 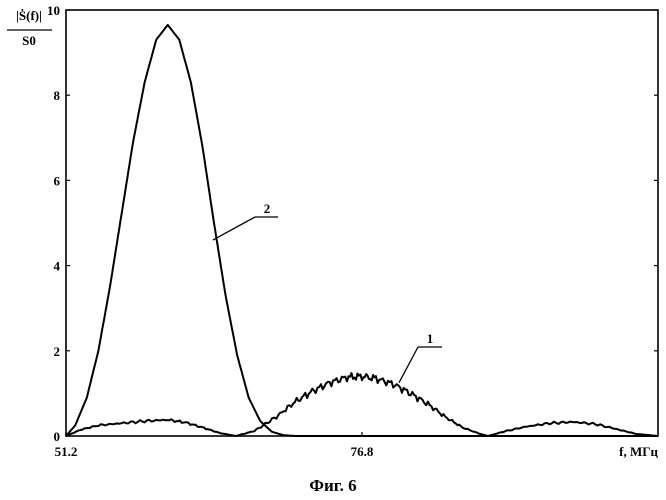 What do you see at coordinates (267, 208) in the screenshot?
I see `series-2-label: 2` at bounding box center [267, 208].